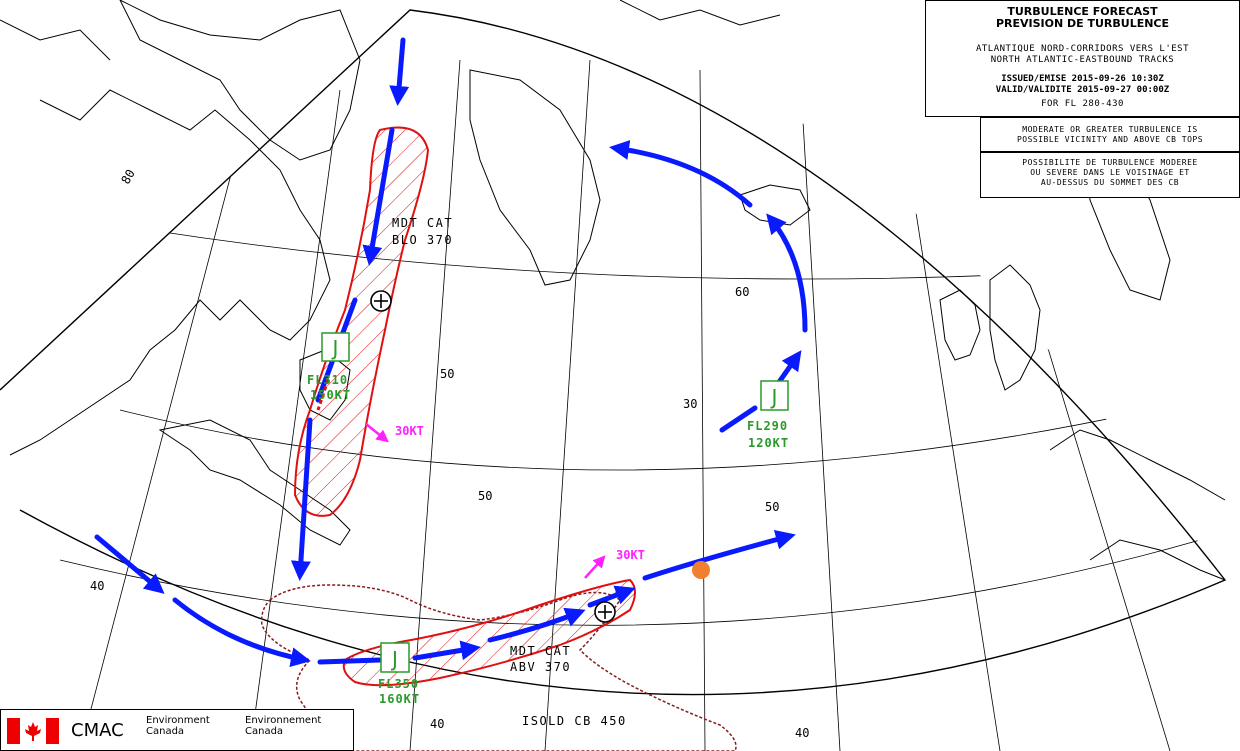  Describe the element at coordinates (33, 731) in the screenshot. I see `canada-flag-icon` at that location.